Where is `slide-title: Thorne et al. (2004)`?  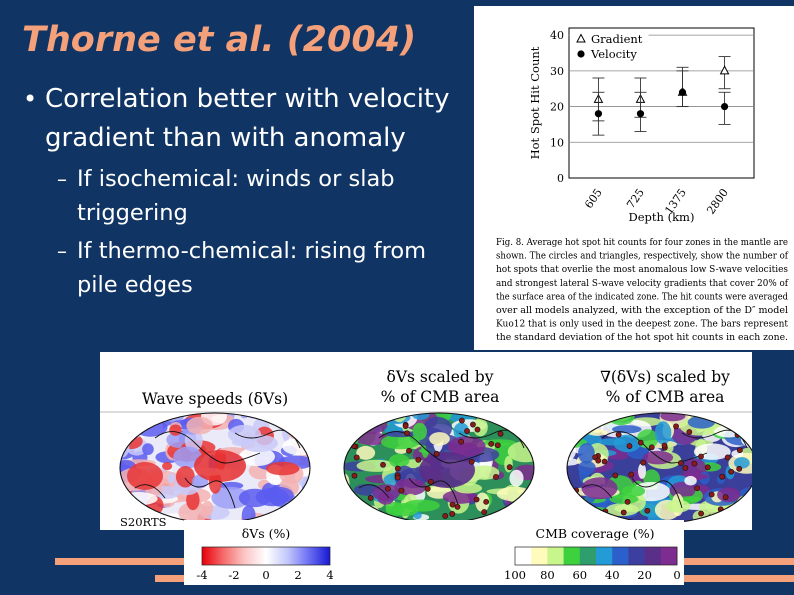 slide-title: Thorne et al. (2004) is located at coordinates (219, 40).